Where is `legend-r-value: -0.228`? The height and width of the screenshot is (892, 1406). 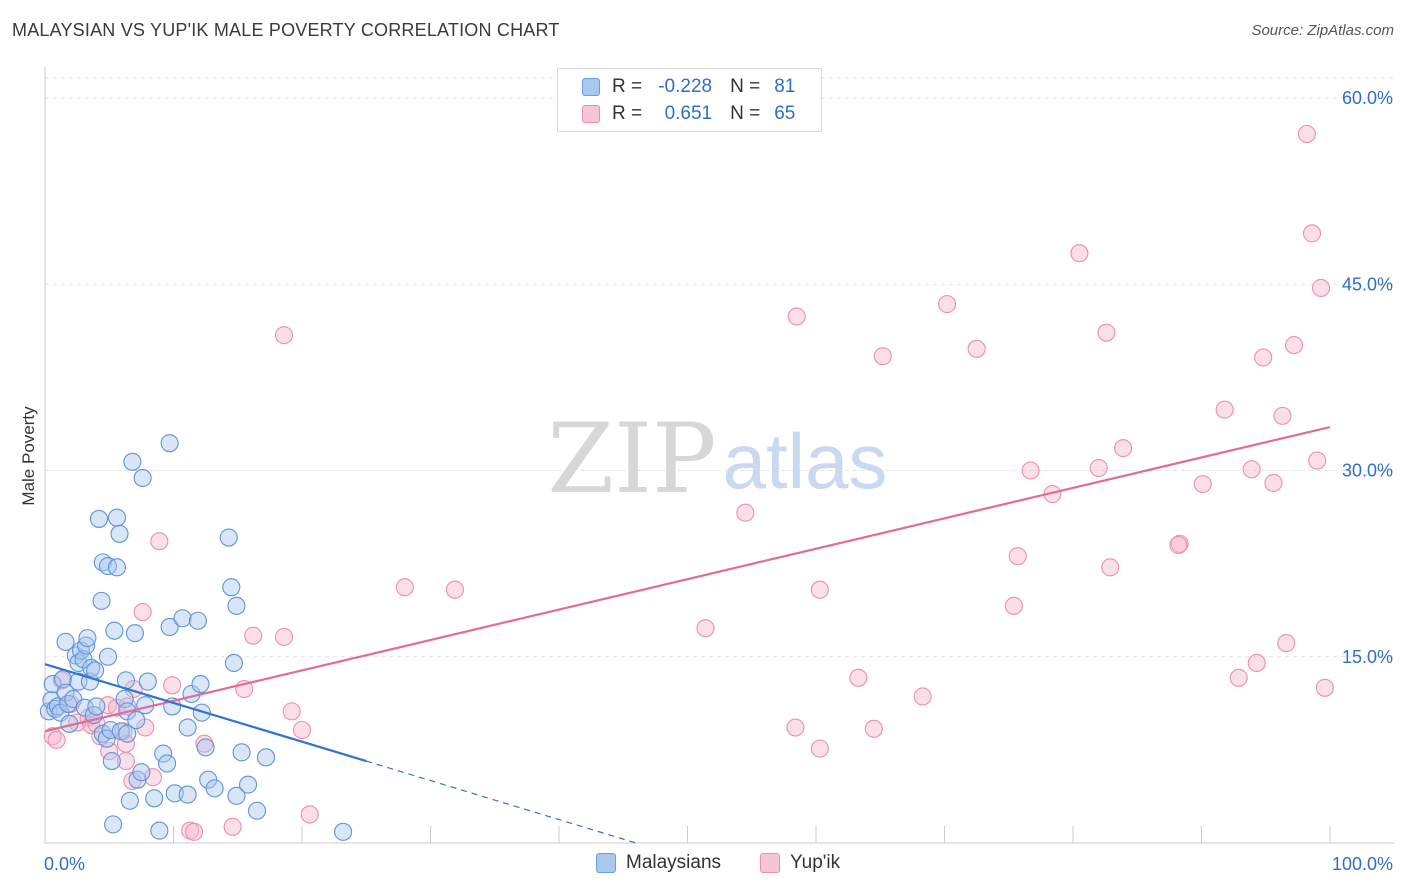 legend-r-value: -0.228 is located at coordinates (685, 86).